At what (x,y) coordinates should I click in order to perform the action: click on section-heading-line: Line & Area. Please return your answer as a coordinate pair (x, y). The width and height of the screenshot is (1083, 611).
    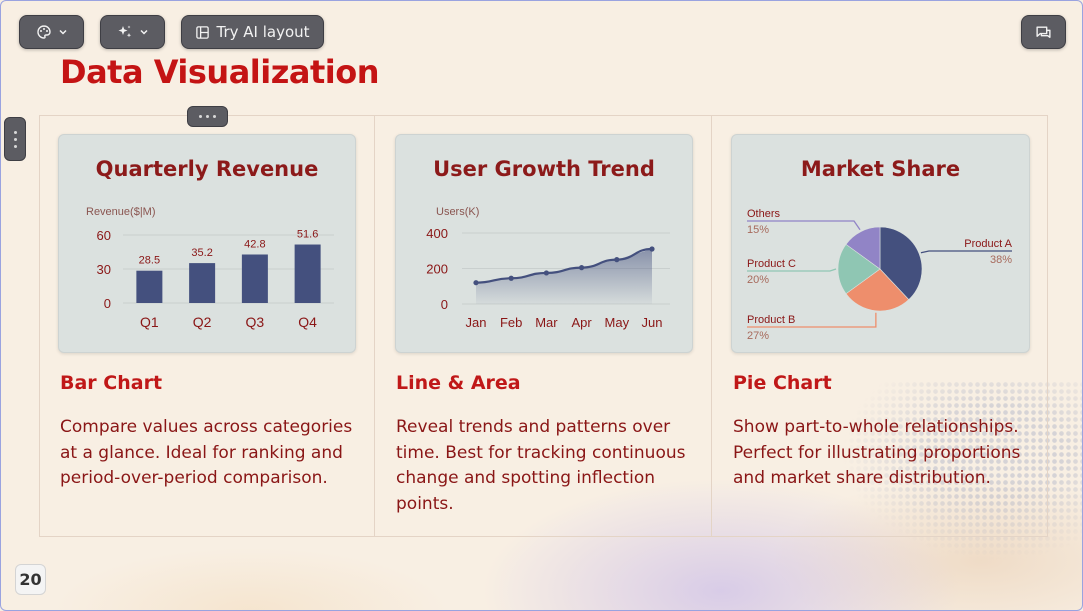
    Looking at the image, I should click on (458, 383).